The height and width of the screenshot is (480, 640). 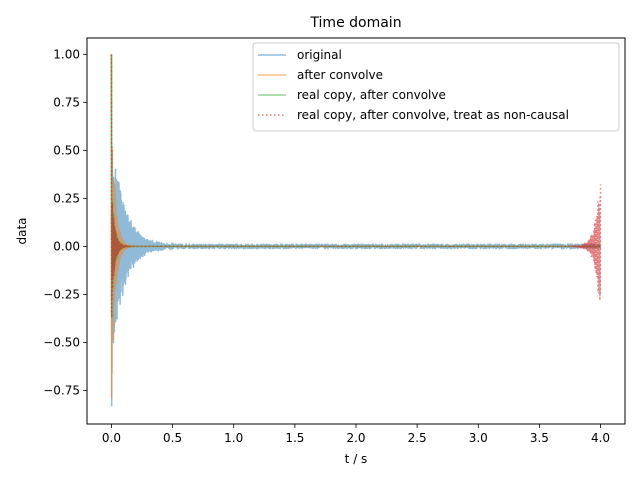 I want to click on x-tick-label: 0.5, so click(x=172, y=438).